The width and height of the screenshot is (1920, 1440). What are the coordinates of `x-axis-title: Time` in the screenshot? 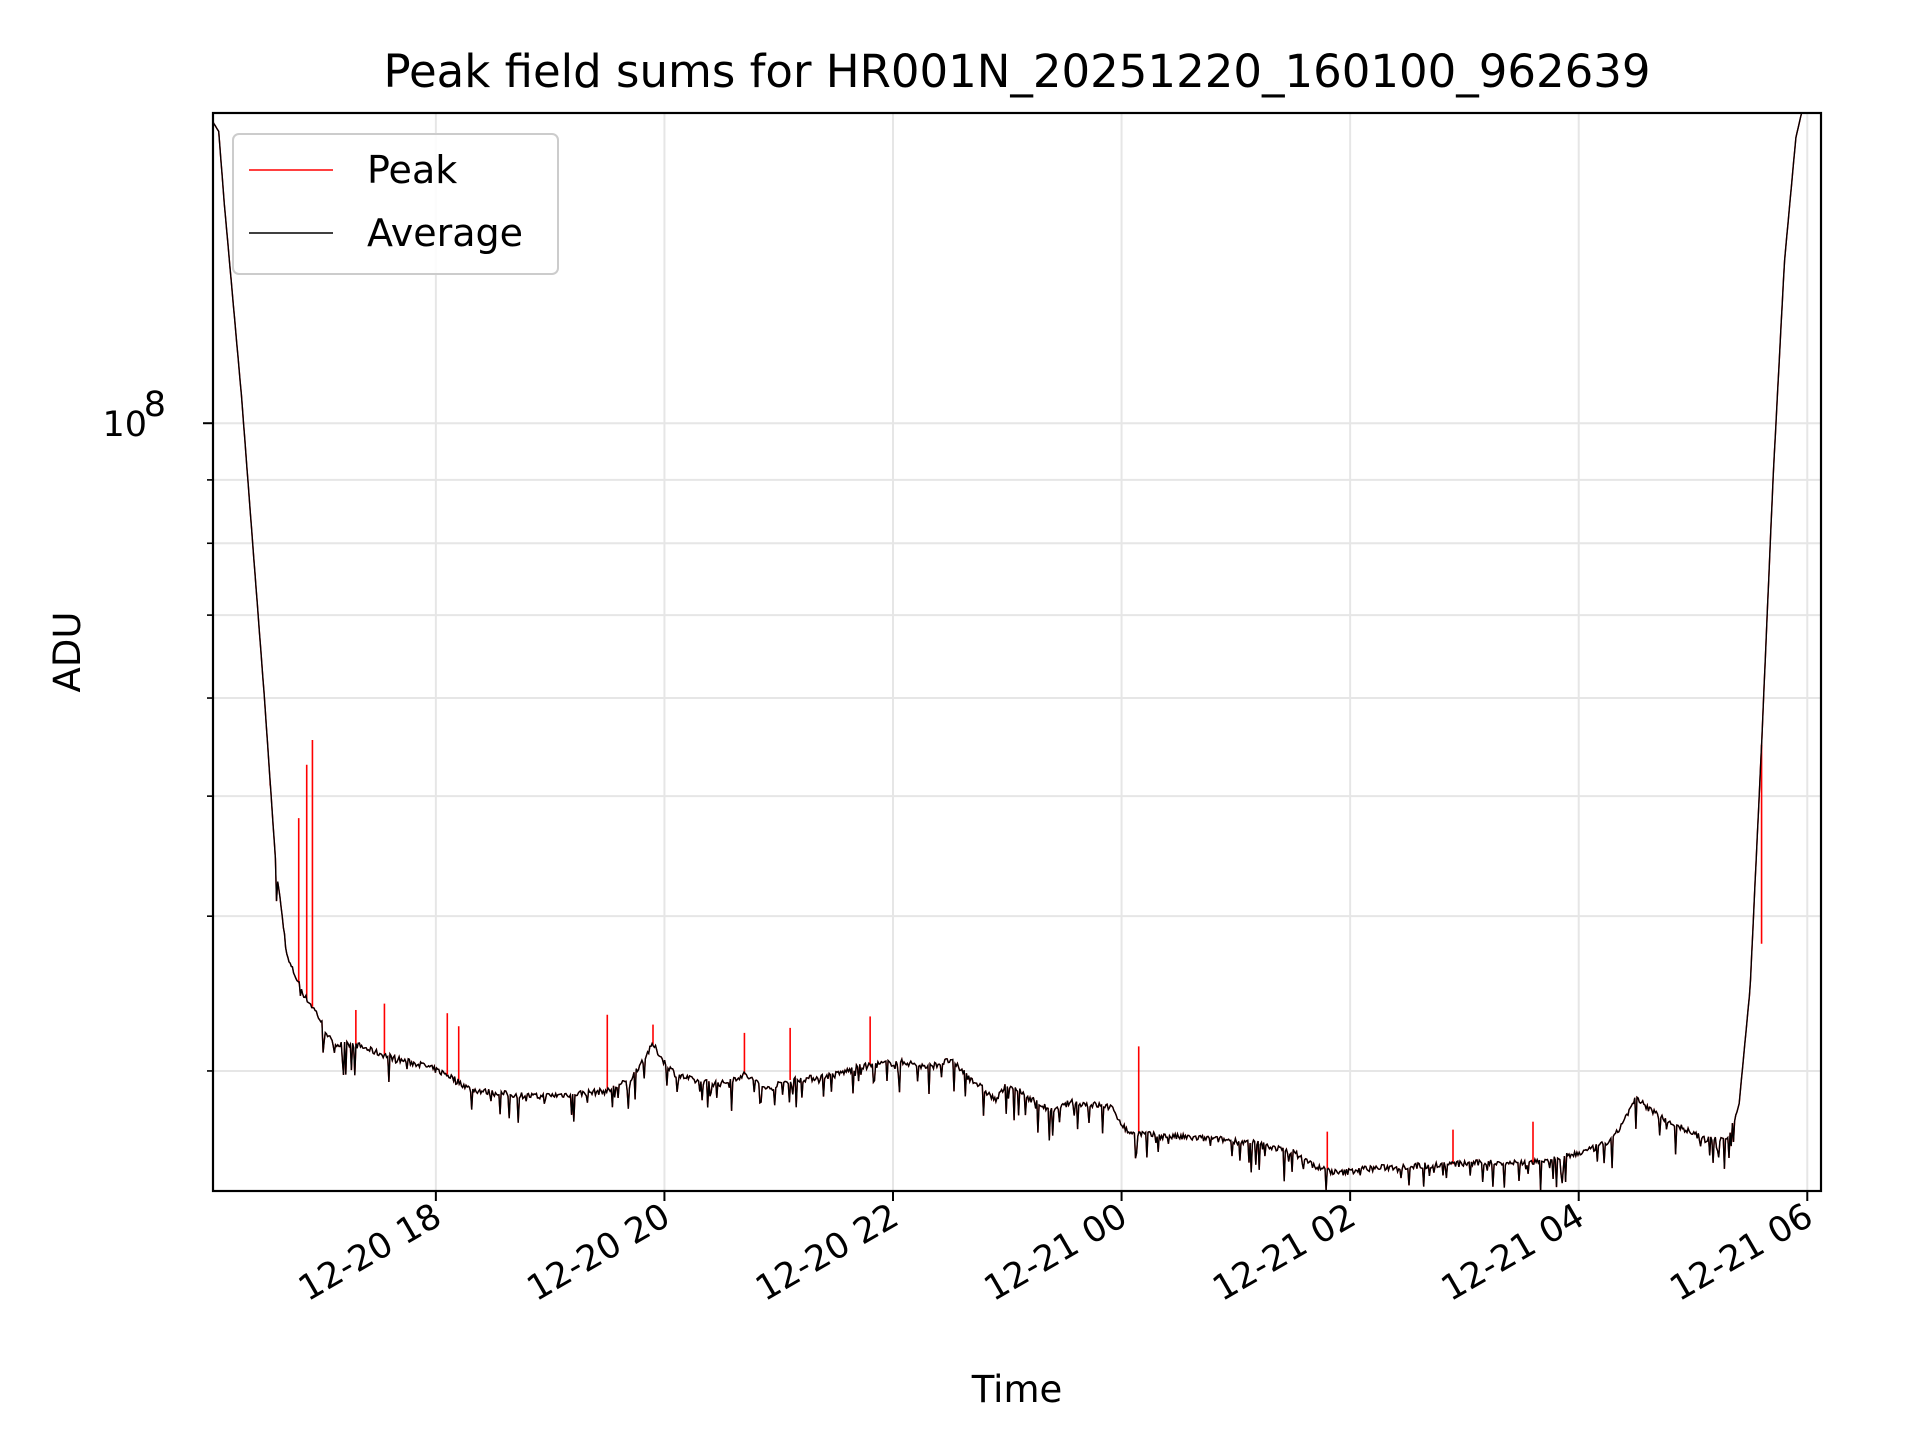 It's located at (1017, 1389).